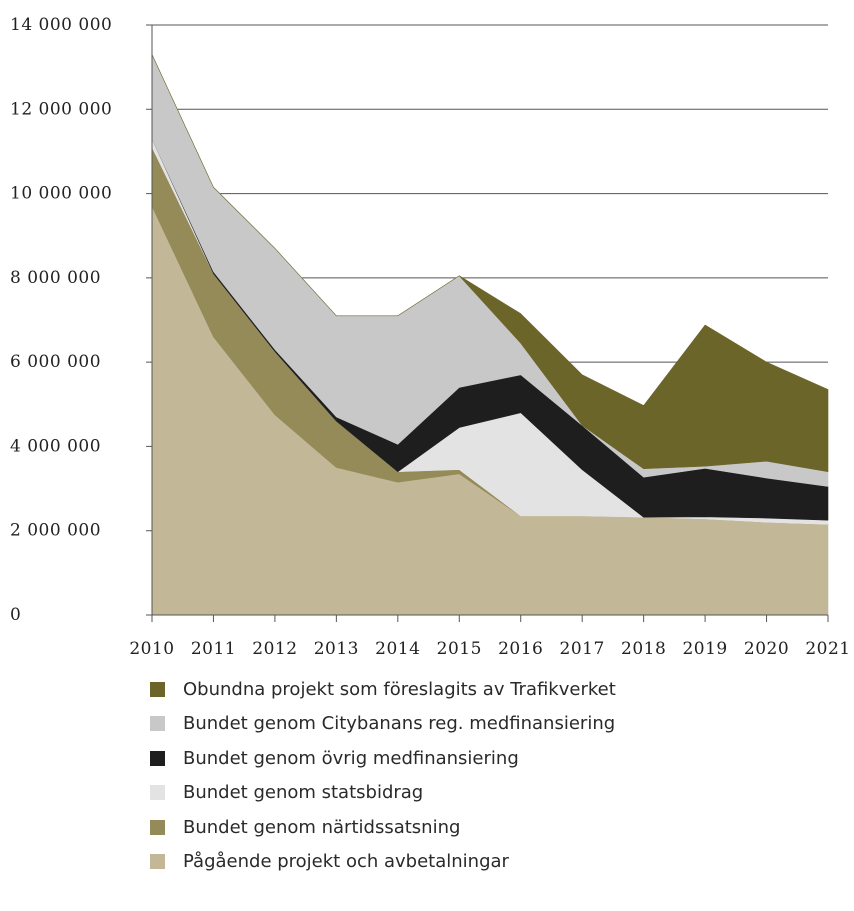 The height and width of the screenshot is (911, 854). What do you see at coordinates (582, 649) in the screenshot?
I see `x-tick-label: 2017` at bounding box center [582, 649].